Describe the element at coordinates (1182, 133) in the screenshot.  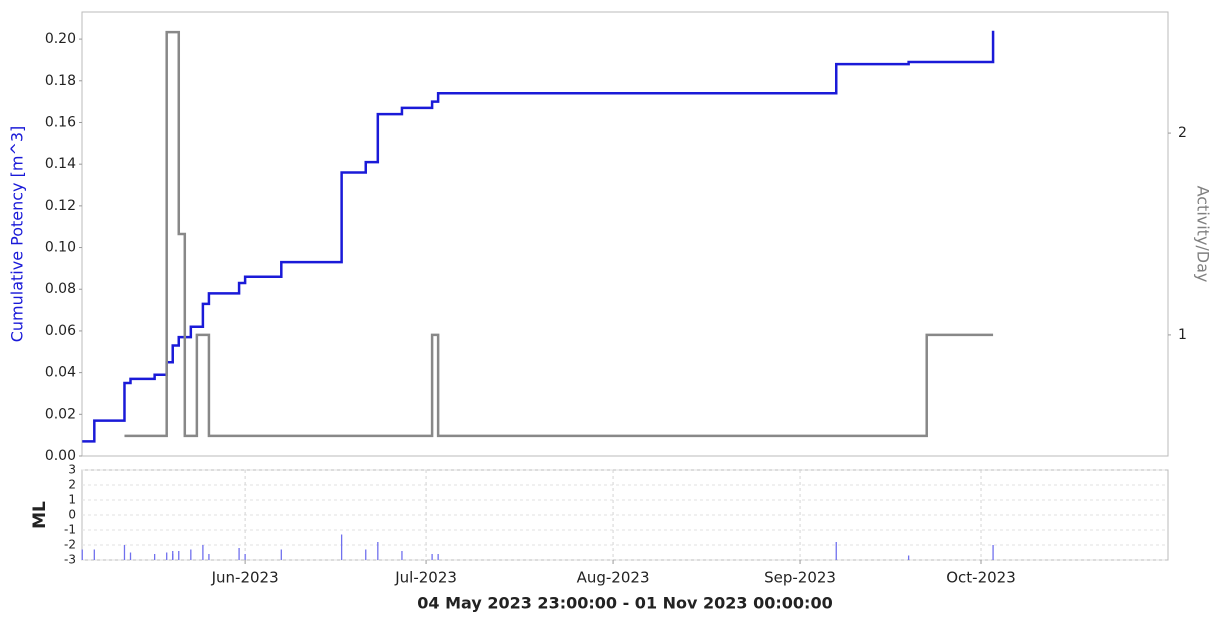
I see `y2-tick-label: 2` at that location.